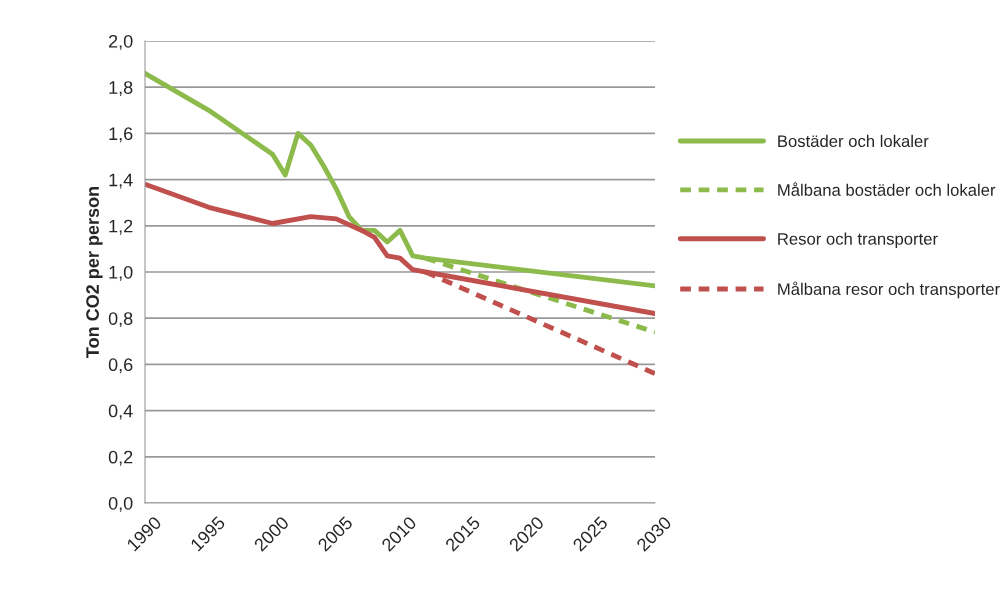 The image size is (1004, 592). I want to click on legend-label: Bostäder och lokaler, so click(853, 141).